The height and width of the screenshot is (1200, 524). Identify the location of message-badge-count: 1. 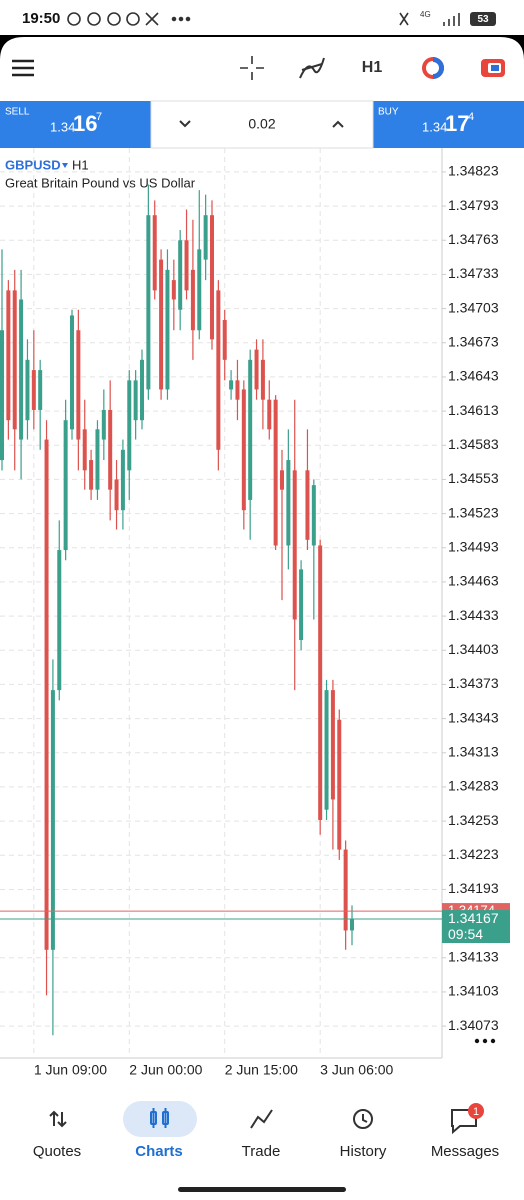
(476, 1112).